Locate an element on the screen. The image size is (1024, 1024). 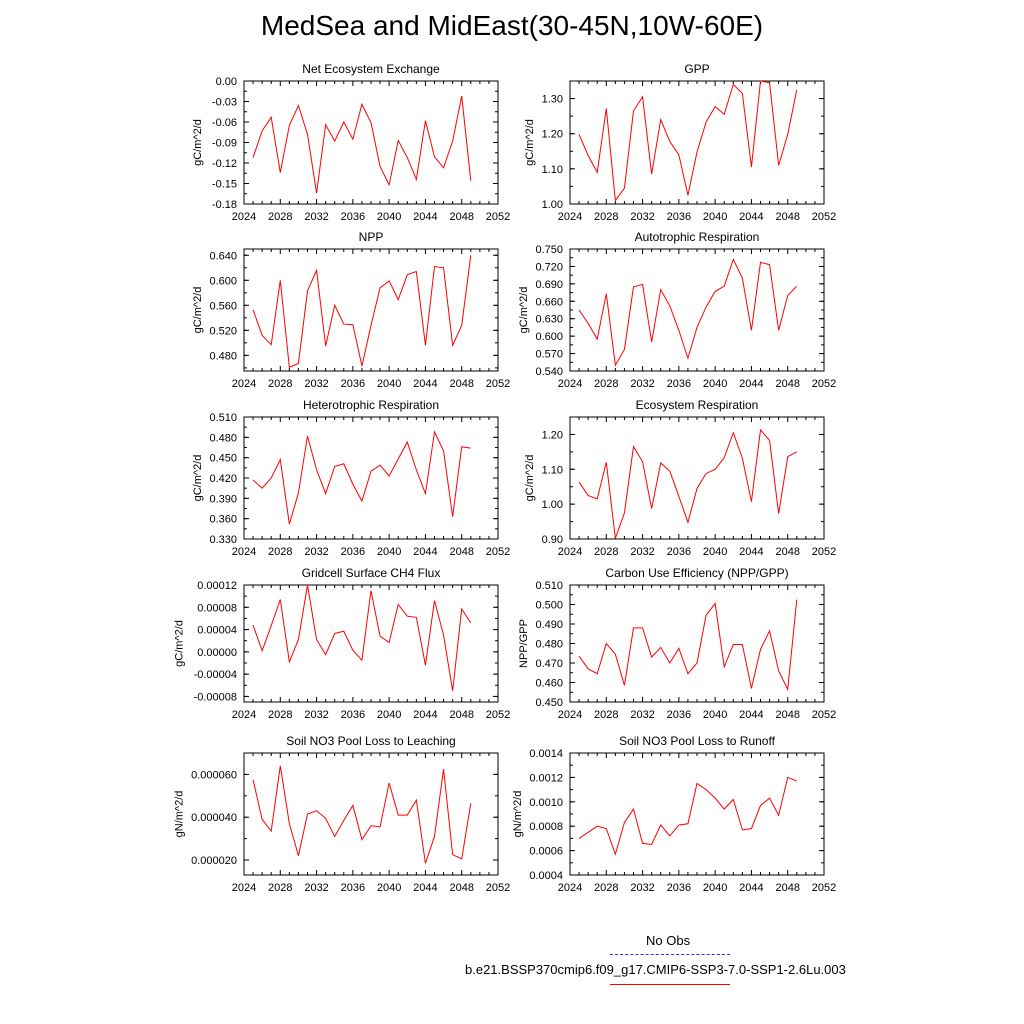
y-tick-label: -0.06 is located at coordinates (224, 123).